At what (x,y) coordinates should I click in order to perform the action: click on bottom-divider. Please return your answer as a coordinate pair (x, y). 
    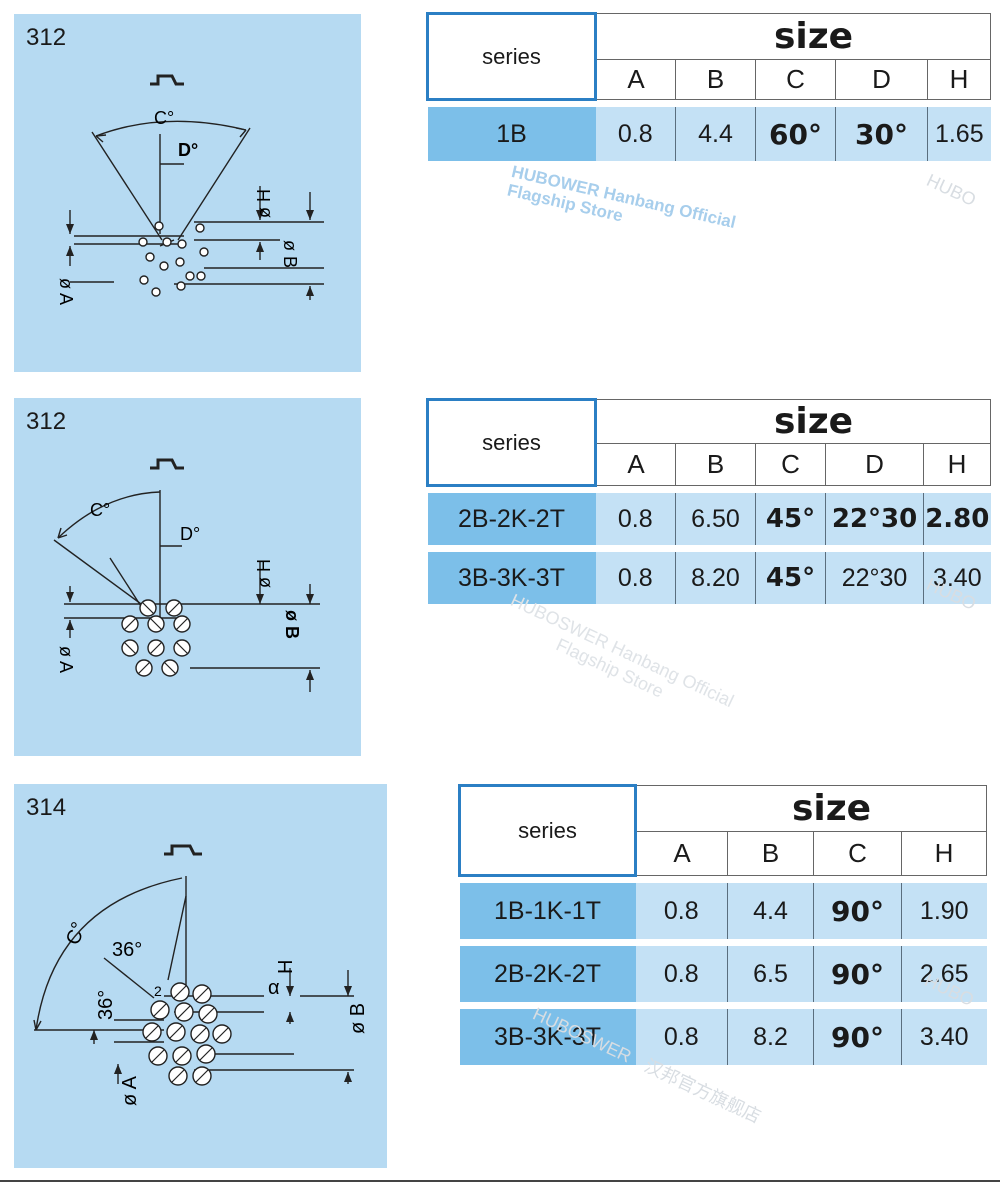
    Looking at the image, I should click on (500, 1181).